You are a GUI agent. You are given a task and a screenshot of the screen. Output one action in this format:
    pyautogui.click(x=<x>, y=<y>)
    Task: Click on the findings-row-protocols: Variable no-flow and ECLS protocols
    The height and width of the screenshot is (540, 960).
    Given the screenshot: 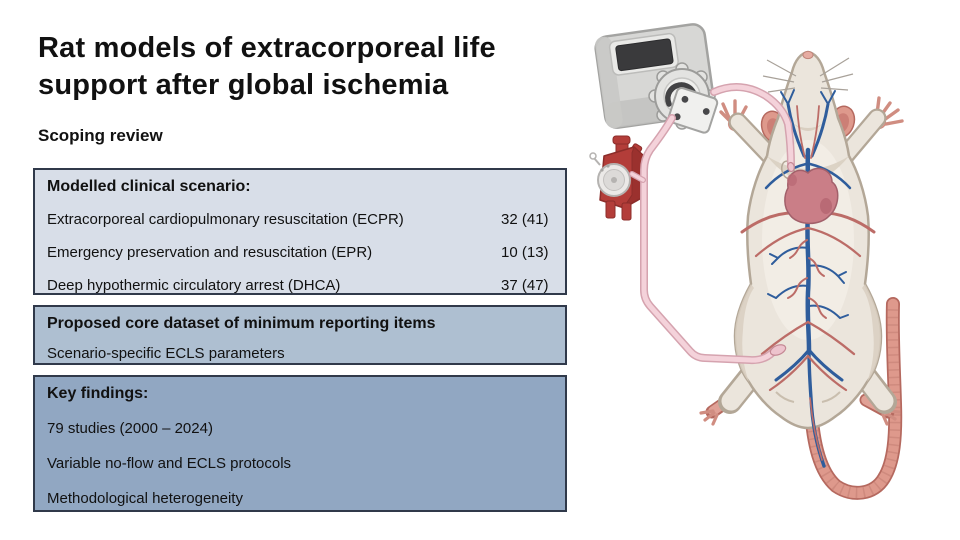 What is the action you would take?
    pyautogui.click(x=300, y=463)
    